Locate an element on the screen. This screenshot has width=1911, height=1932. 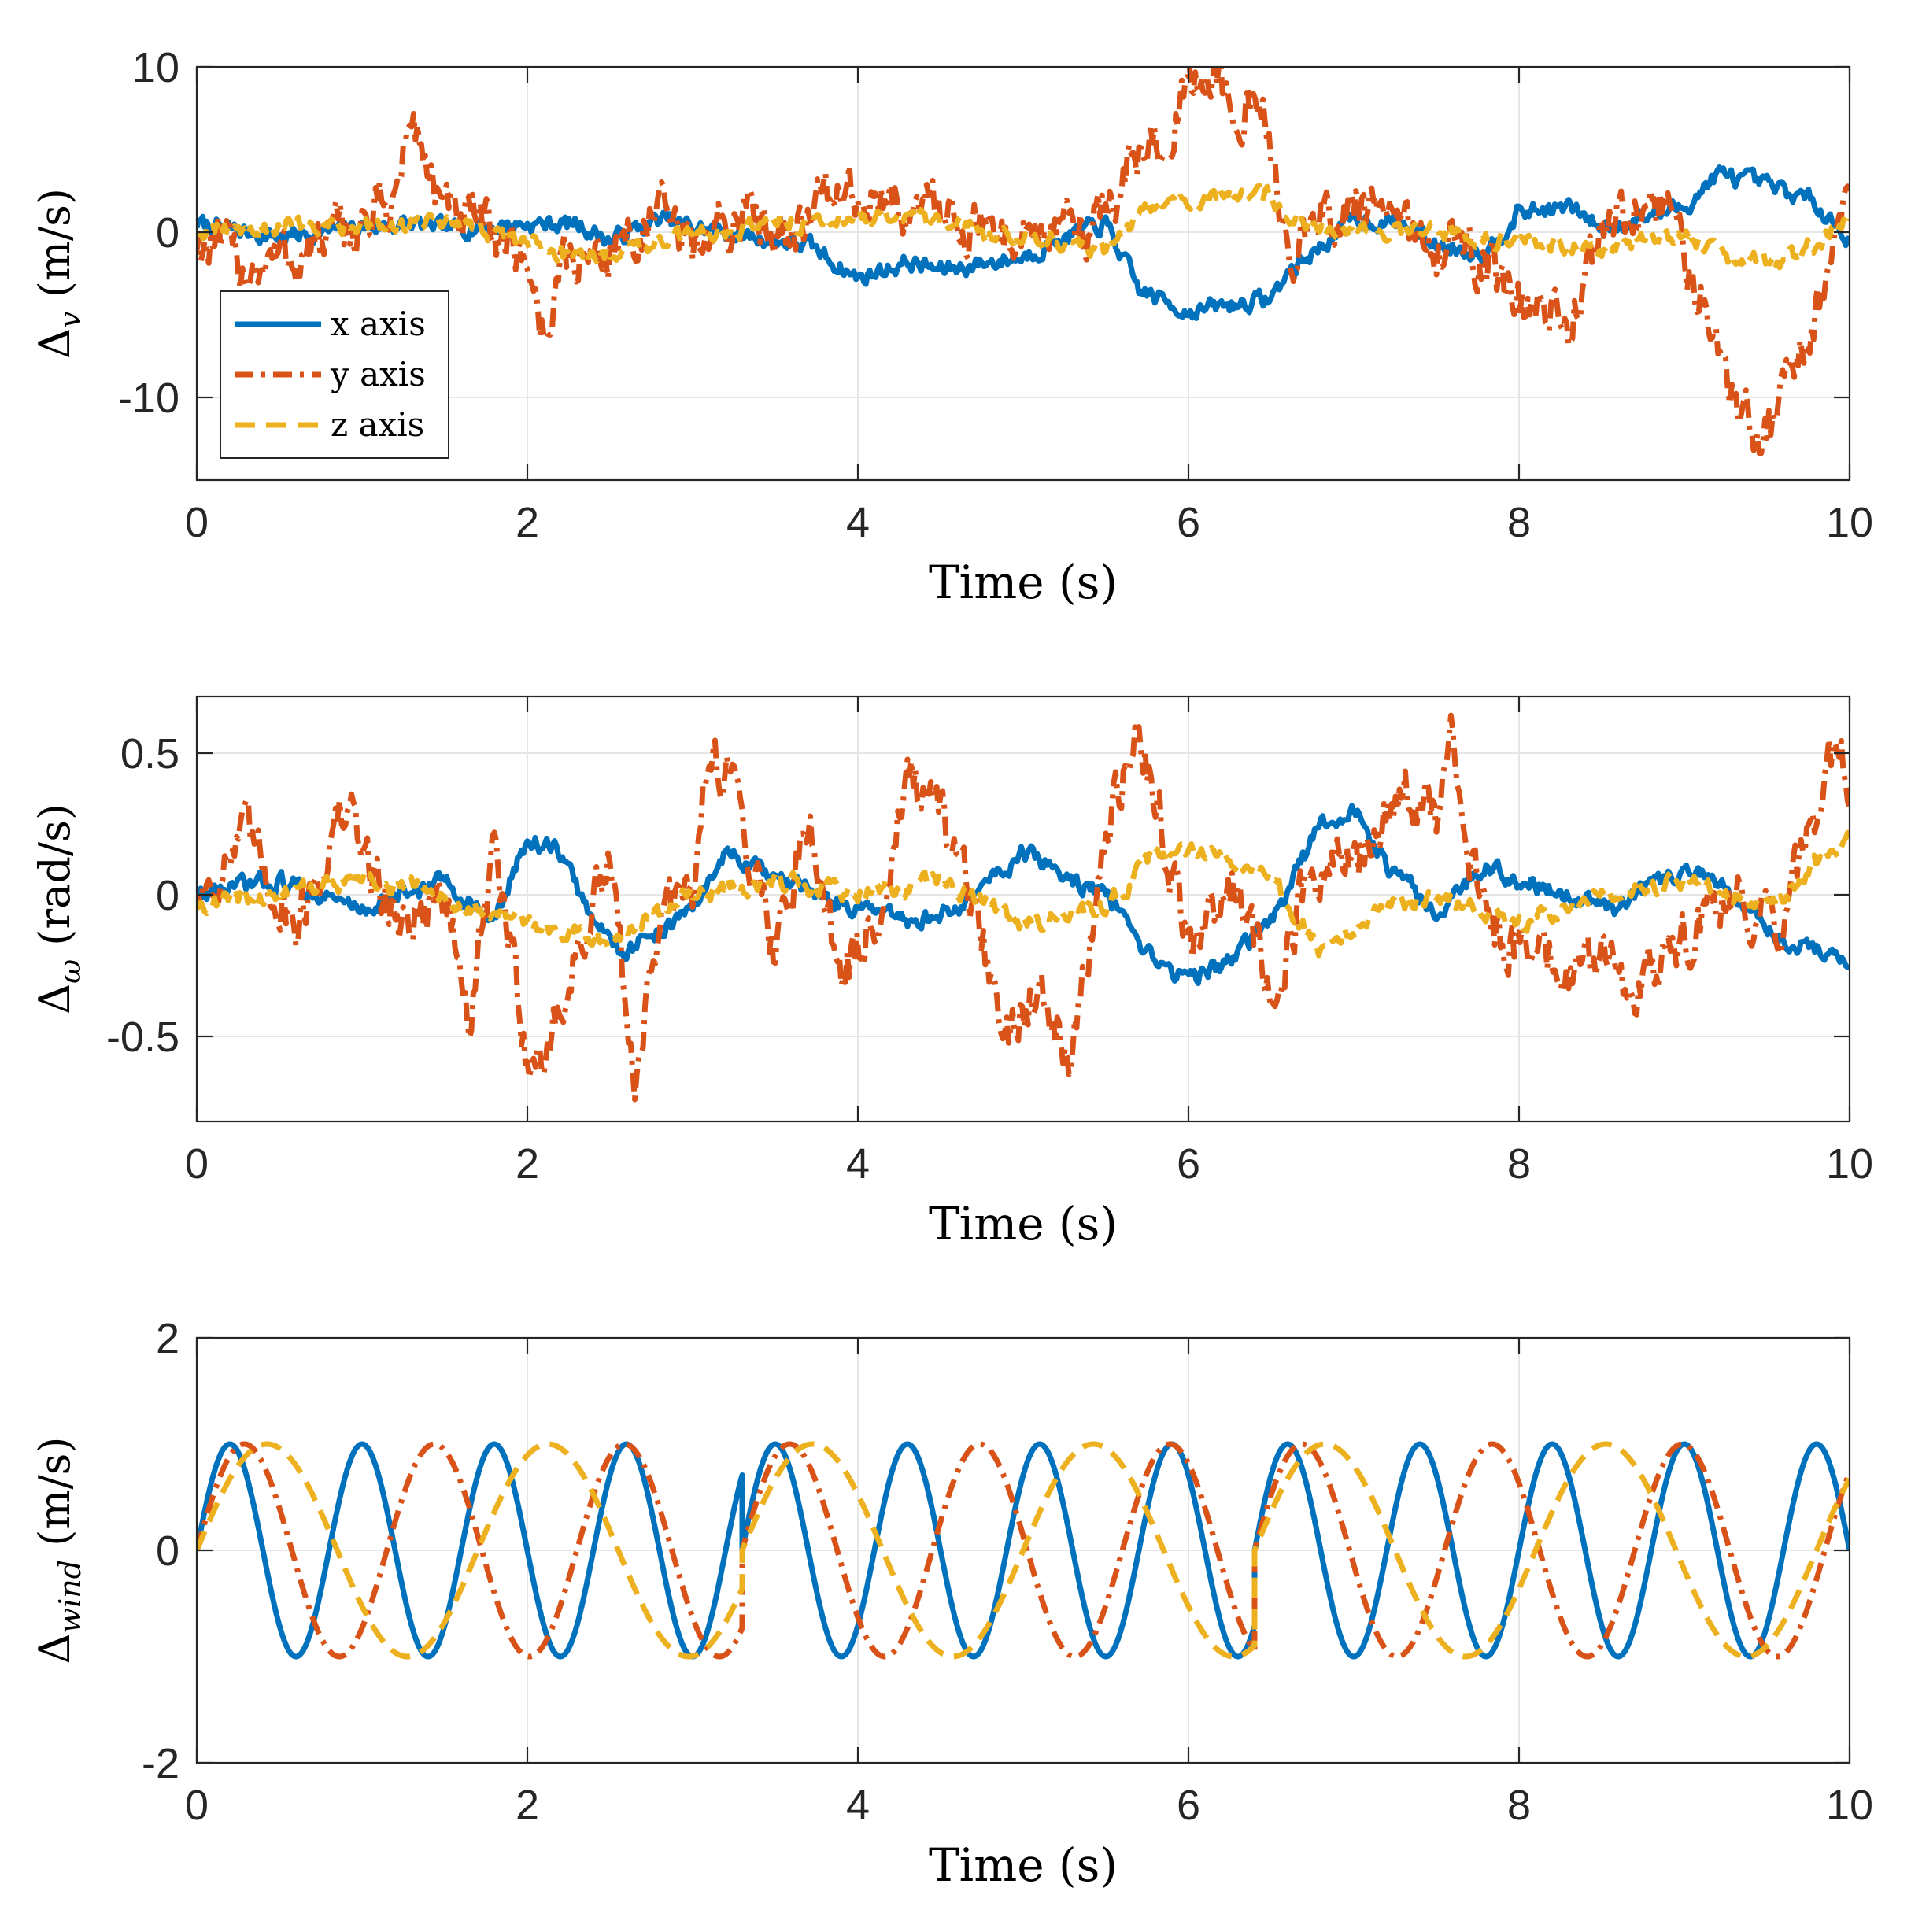
series-line-y-axis is located at coordinates (1023, 1550).